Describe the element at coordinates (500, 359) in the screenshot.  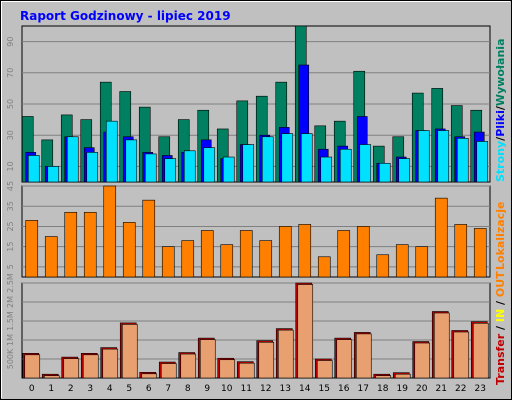
I see `legend-transfer: Transfer` at that location.